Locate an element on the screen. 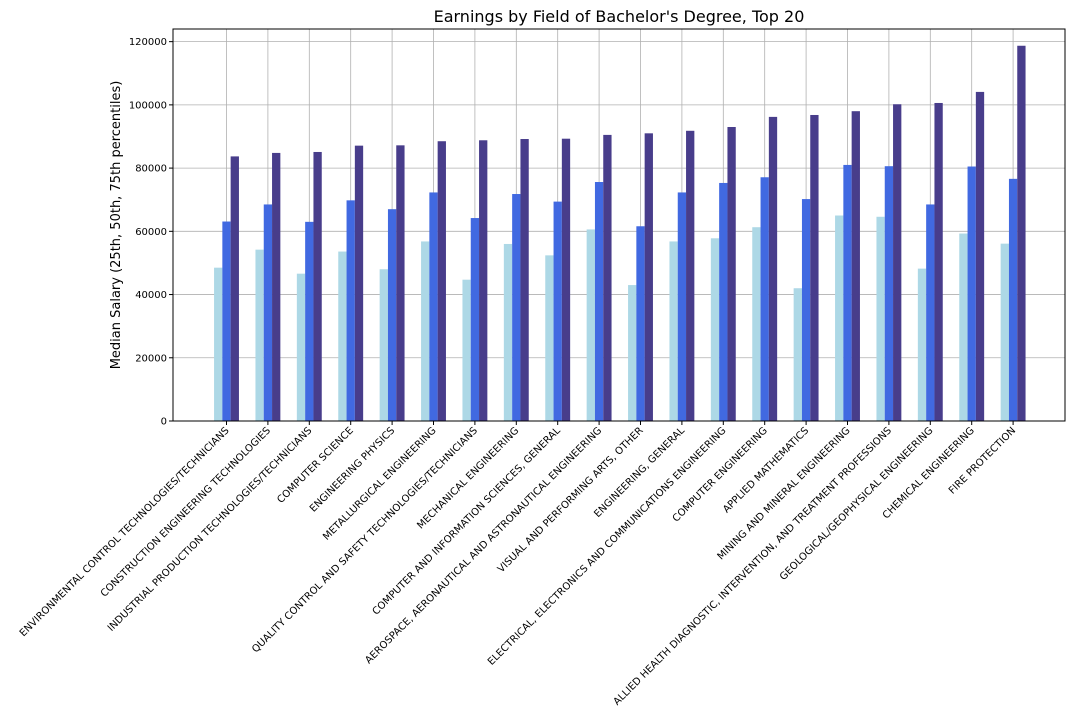 This screenshot has height=720, width=1080. x-tick-label: APPLIED MATHEMATICS is located at coordinates (766, 470).